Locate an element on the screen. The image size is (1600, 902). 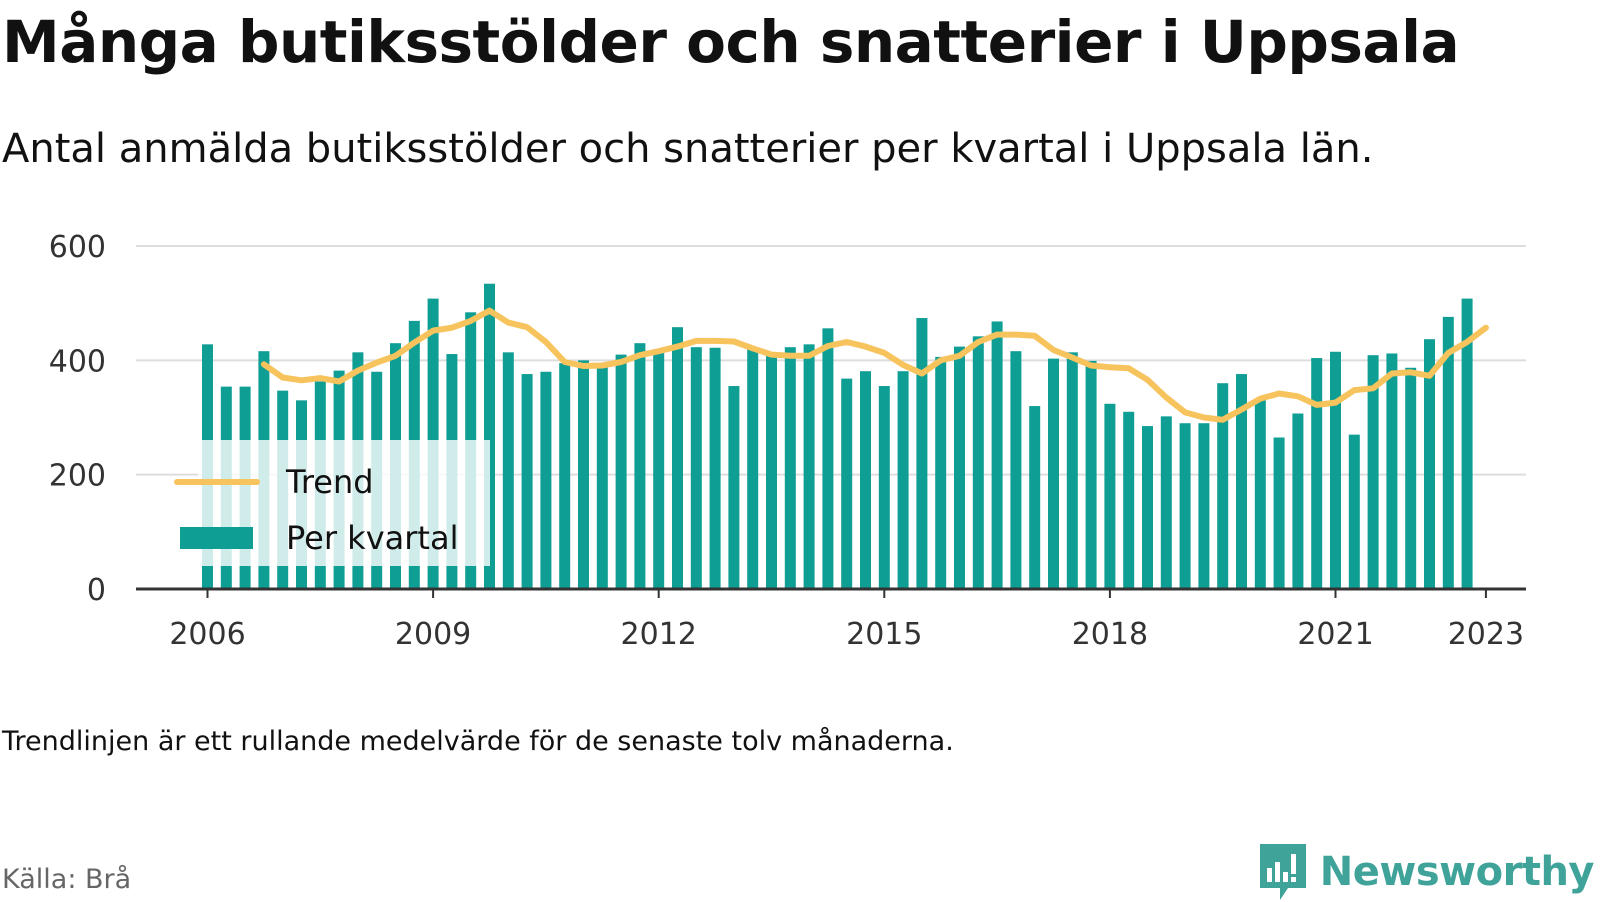
brand-name: Newsworthy is located at coordinates (1457, 872).